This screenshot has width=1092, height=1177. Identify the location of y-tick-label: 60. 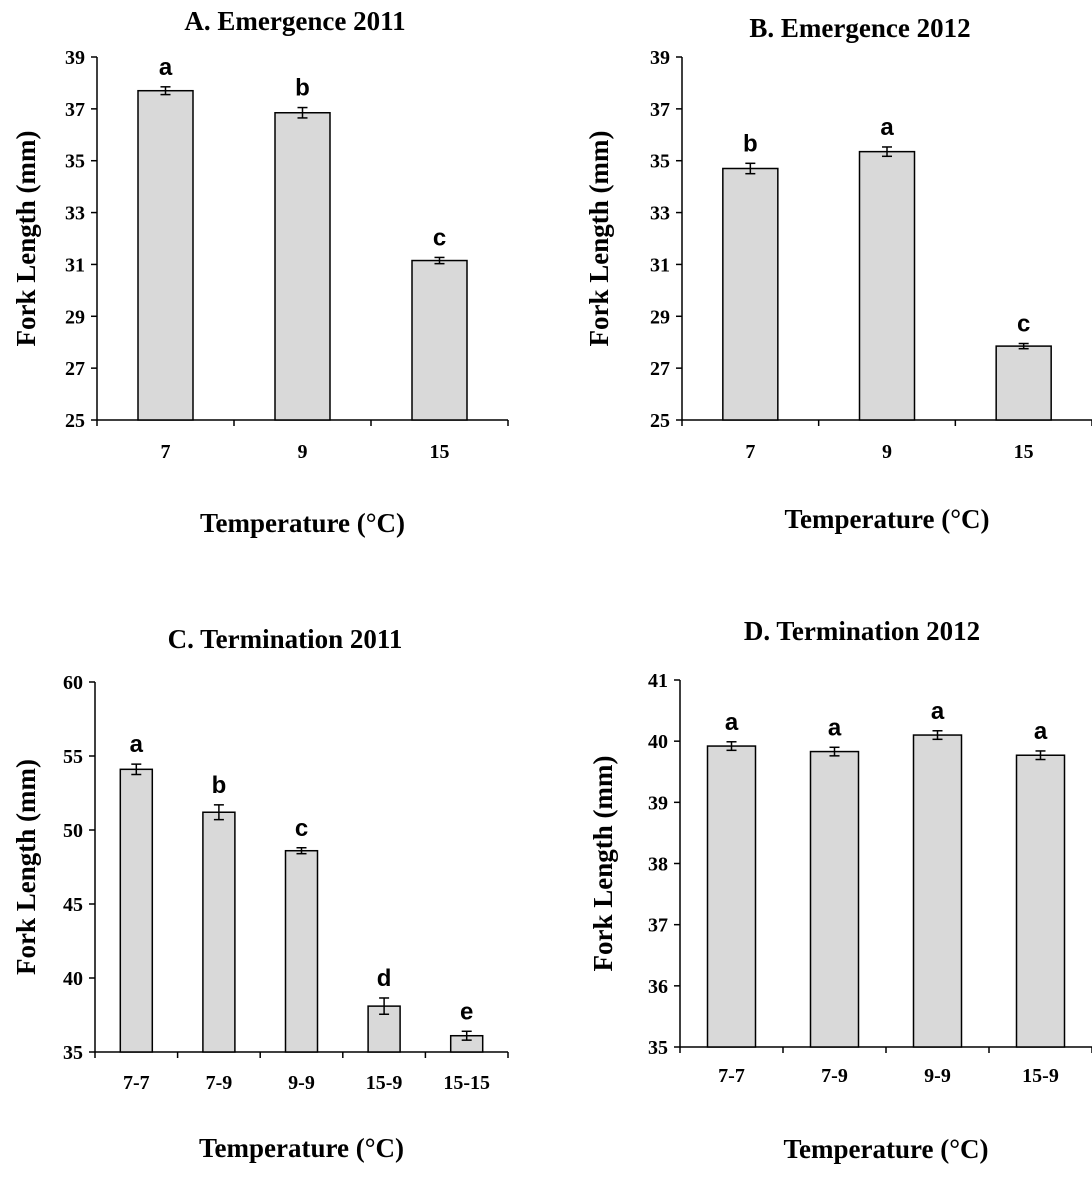
(73, 683).